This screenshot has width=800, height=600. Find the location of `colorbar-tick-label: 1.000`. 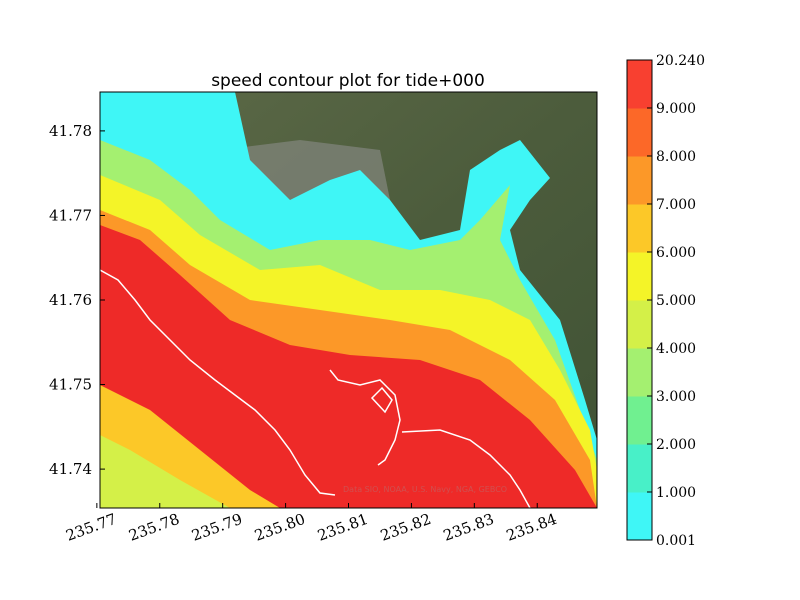

colorbar-tick-label: 1.000 is located at coordinates (676, 493).